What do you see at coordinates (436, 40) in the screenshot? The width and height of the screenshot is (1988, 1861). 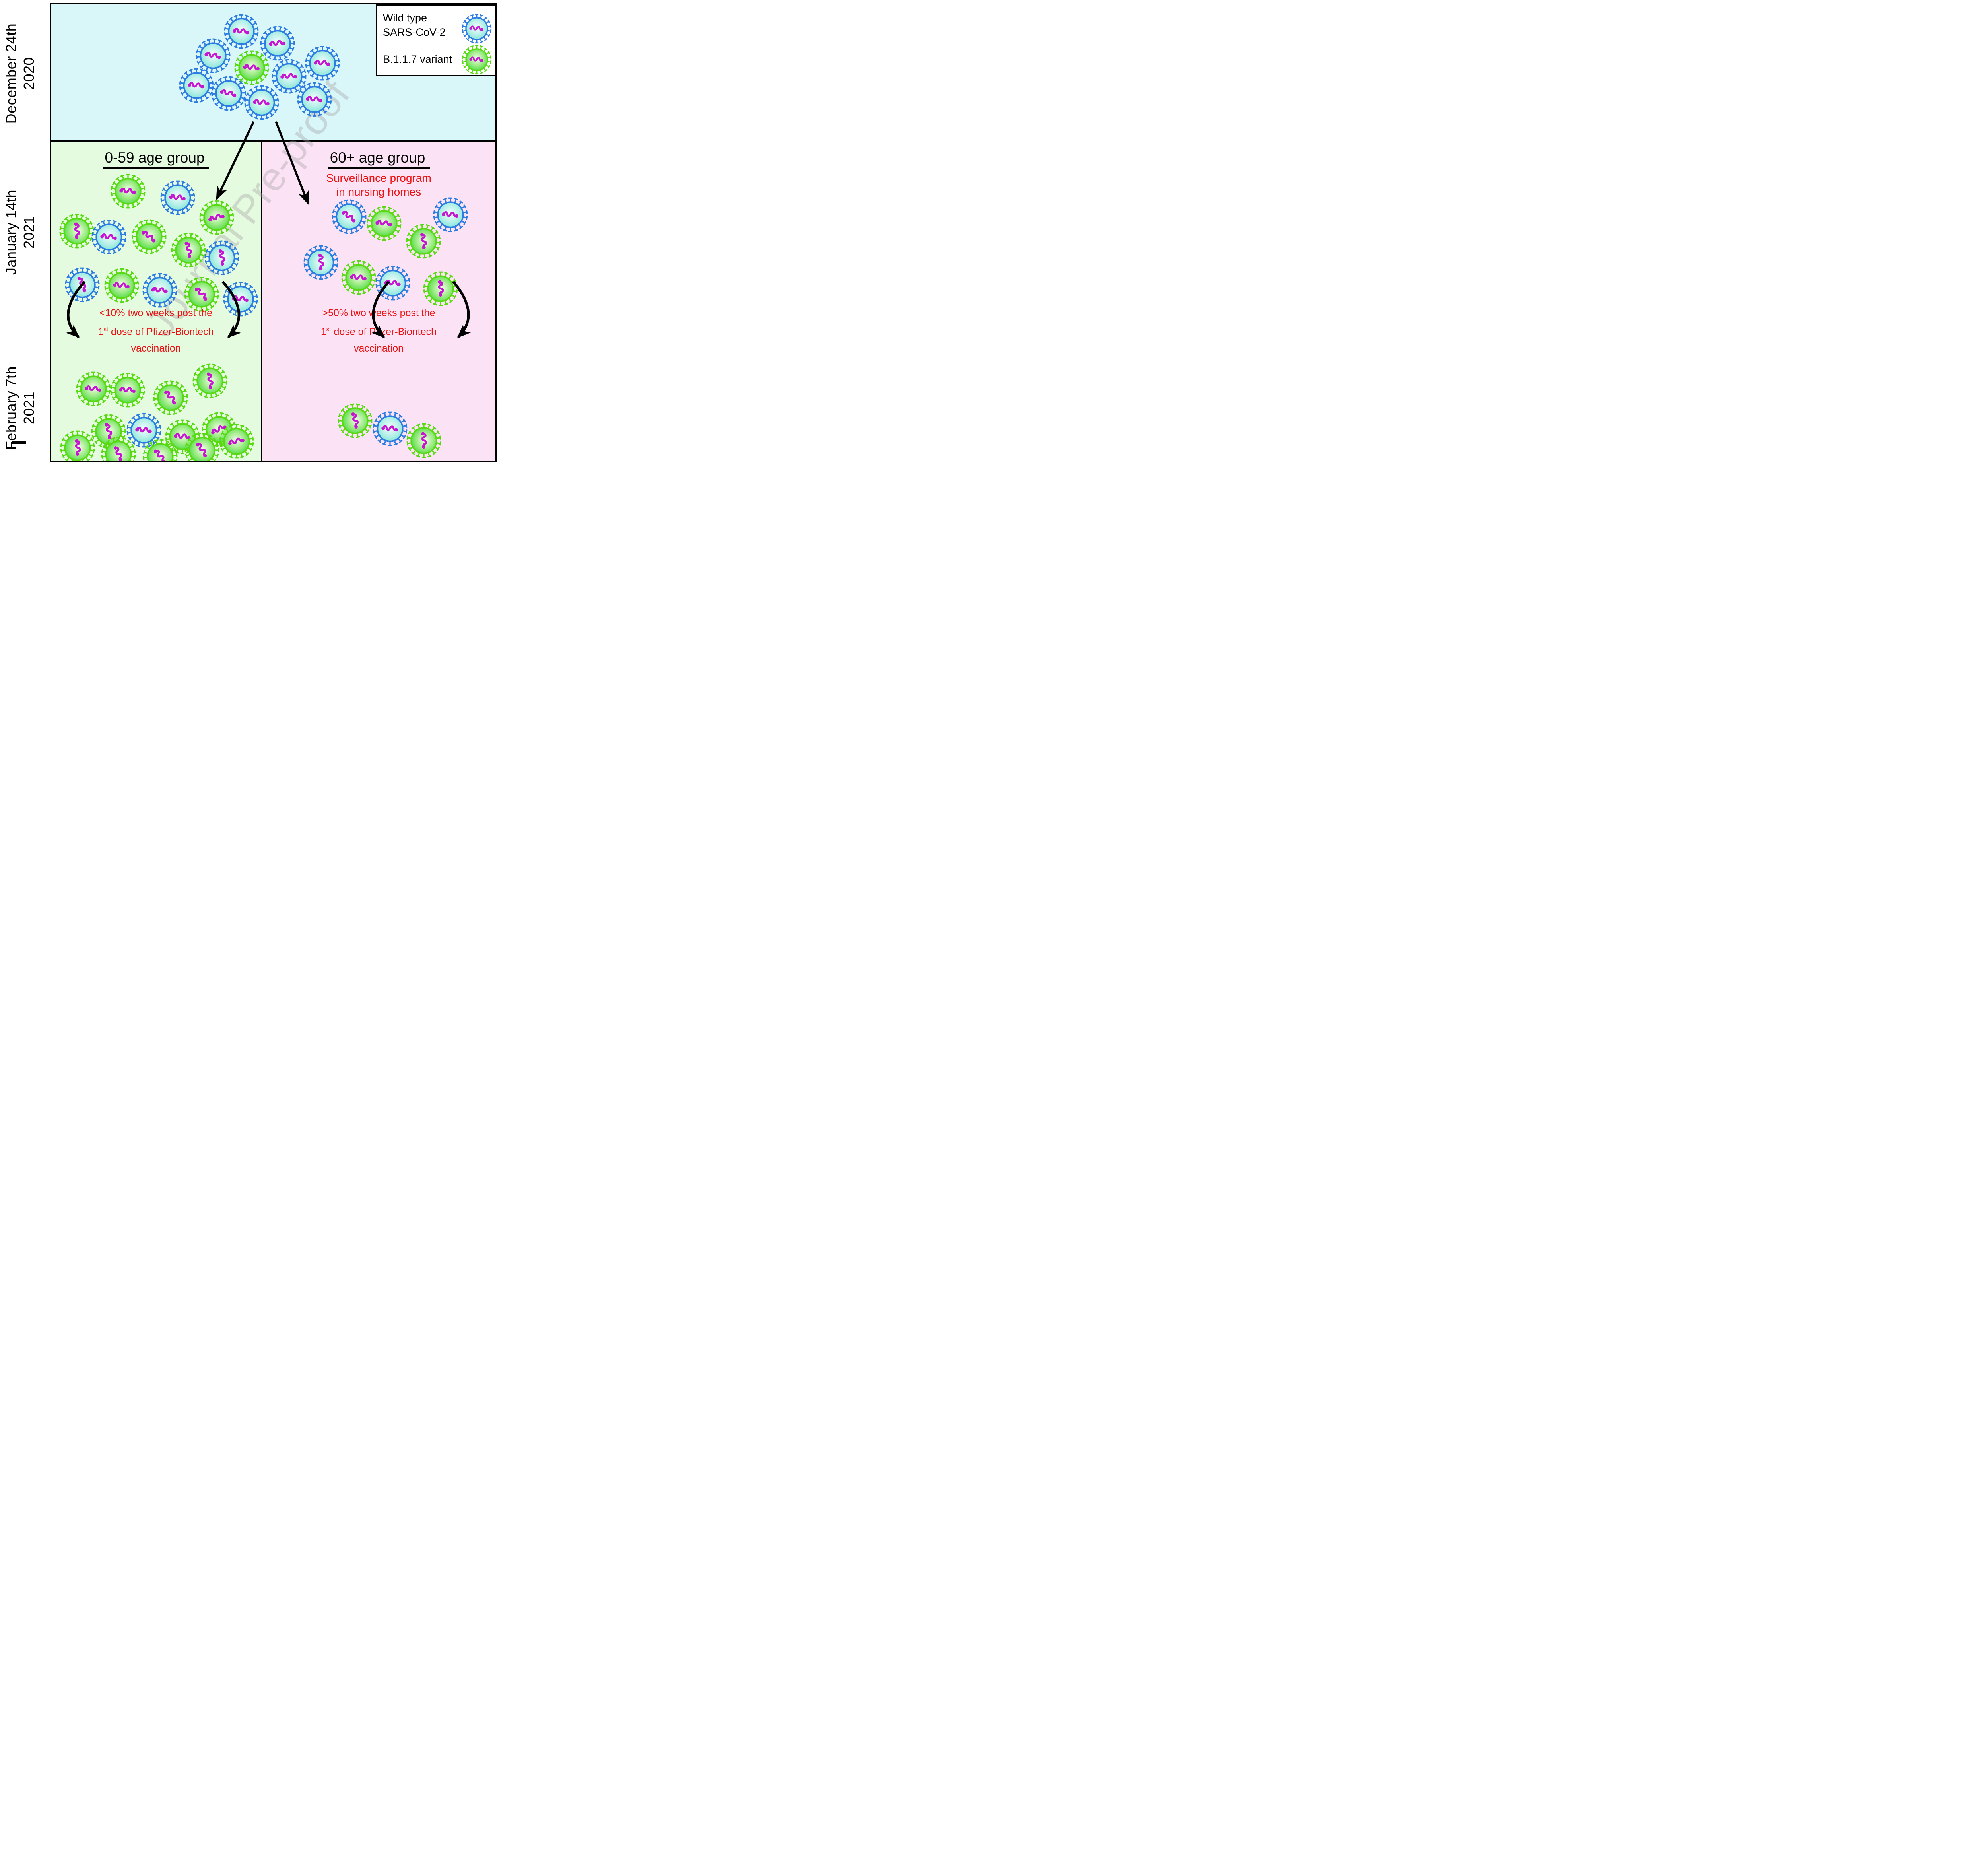 I see `legend: Wild type SARS-CoV-2 B.1.1.7 variant` at bounding box center [436, 40].